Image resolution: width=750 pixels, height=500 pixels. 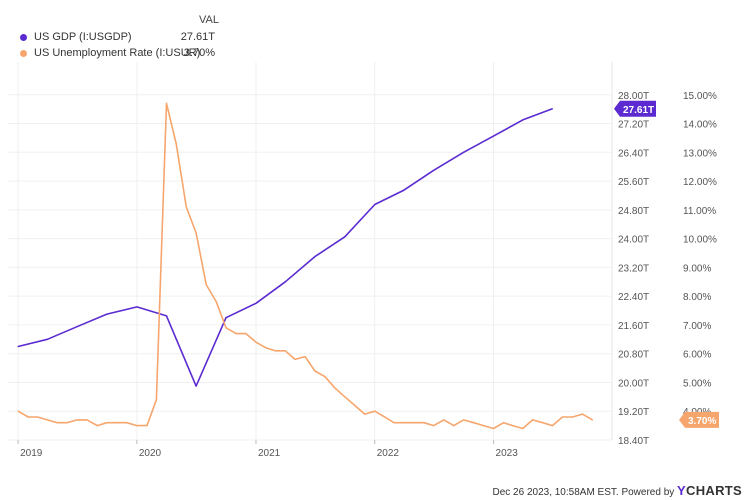 What do you see at coordinates (633, 182) in the screenshot?
I see `gdp-tick-label: 25.60T` at bounding box center [633, 182].